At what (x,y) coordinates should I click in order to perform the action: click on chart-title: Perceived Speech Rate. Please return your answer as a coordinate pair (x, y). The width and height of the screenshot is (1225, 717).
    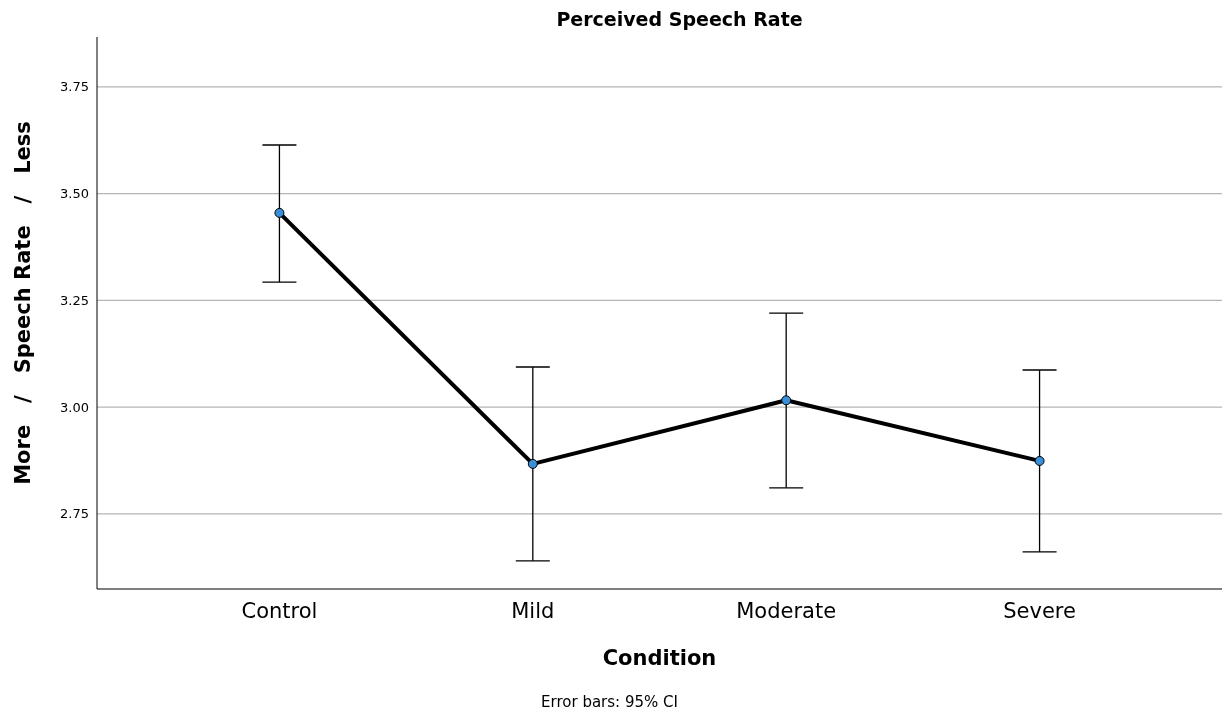
    Looking at the image, I should click on (679, 19).